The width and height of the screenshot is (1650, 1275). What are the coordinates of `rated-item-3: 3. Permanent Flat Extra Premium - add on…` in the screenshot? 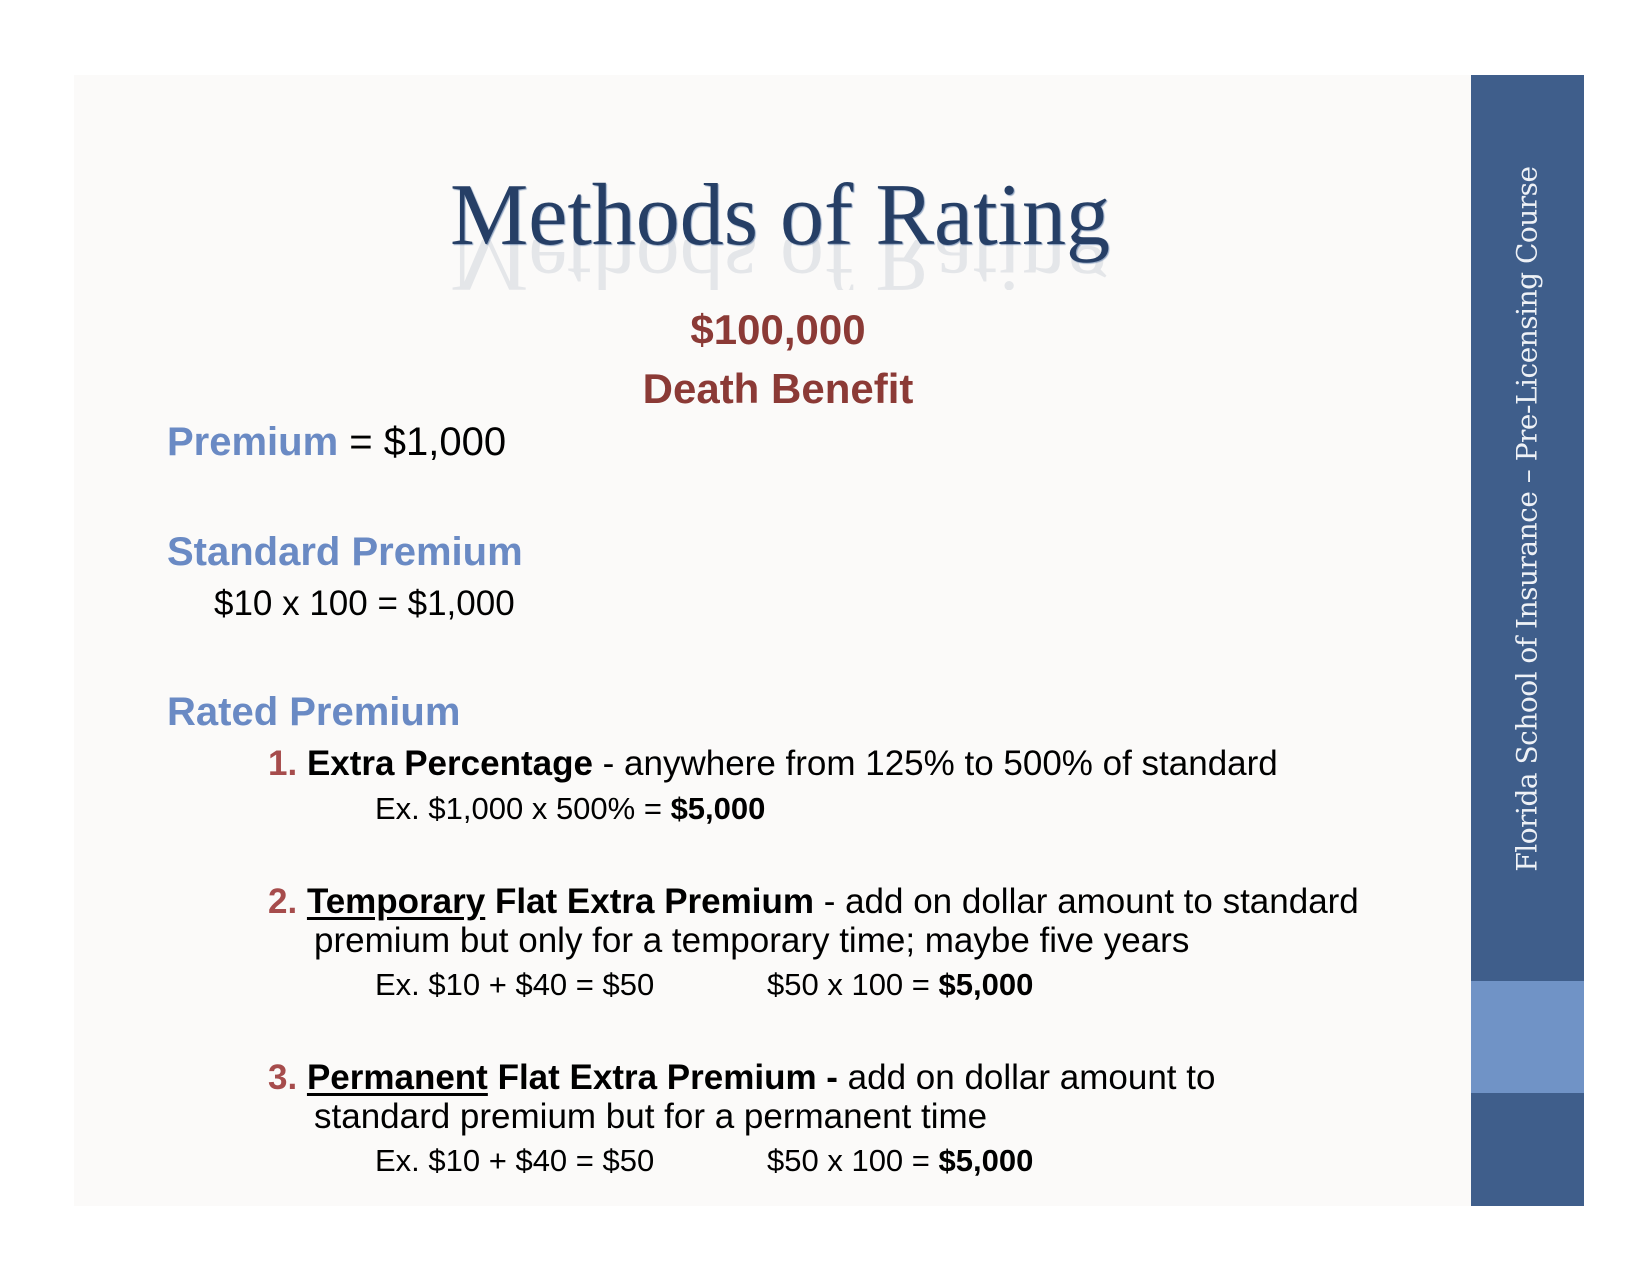 It's located at (741, 1078).